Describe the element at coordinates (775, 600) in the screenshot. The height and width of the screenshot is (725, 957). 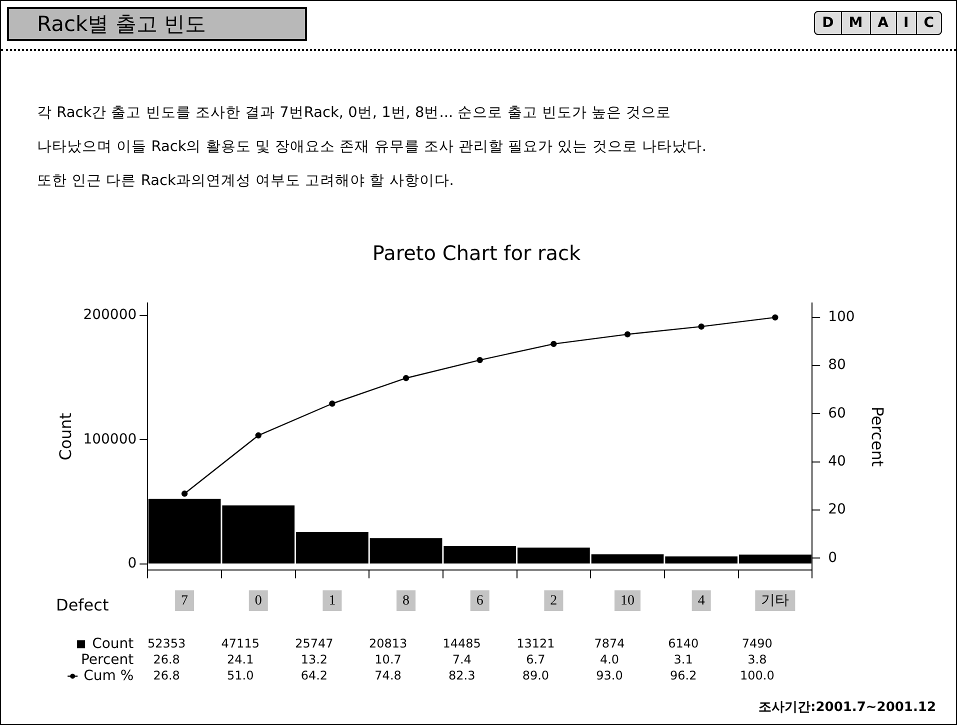
I see `x-tick-label: 기타` at that location.